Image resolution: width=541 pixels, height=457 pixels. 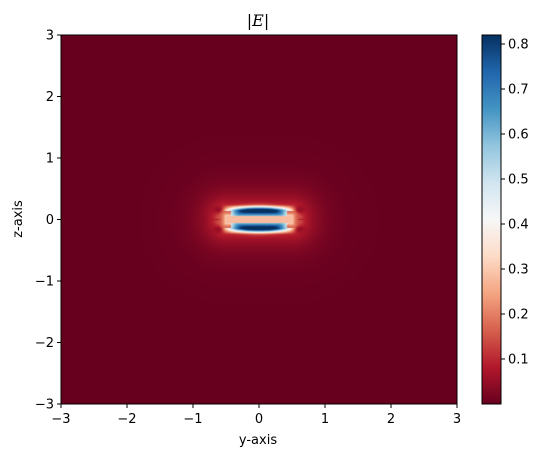 I want to click on colorbar-tick-label: 0.1, so click(x=518, y=360).